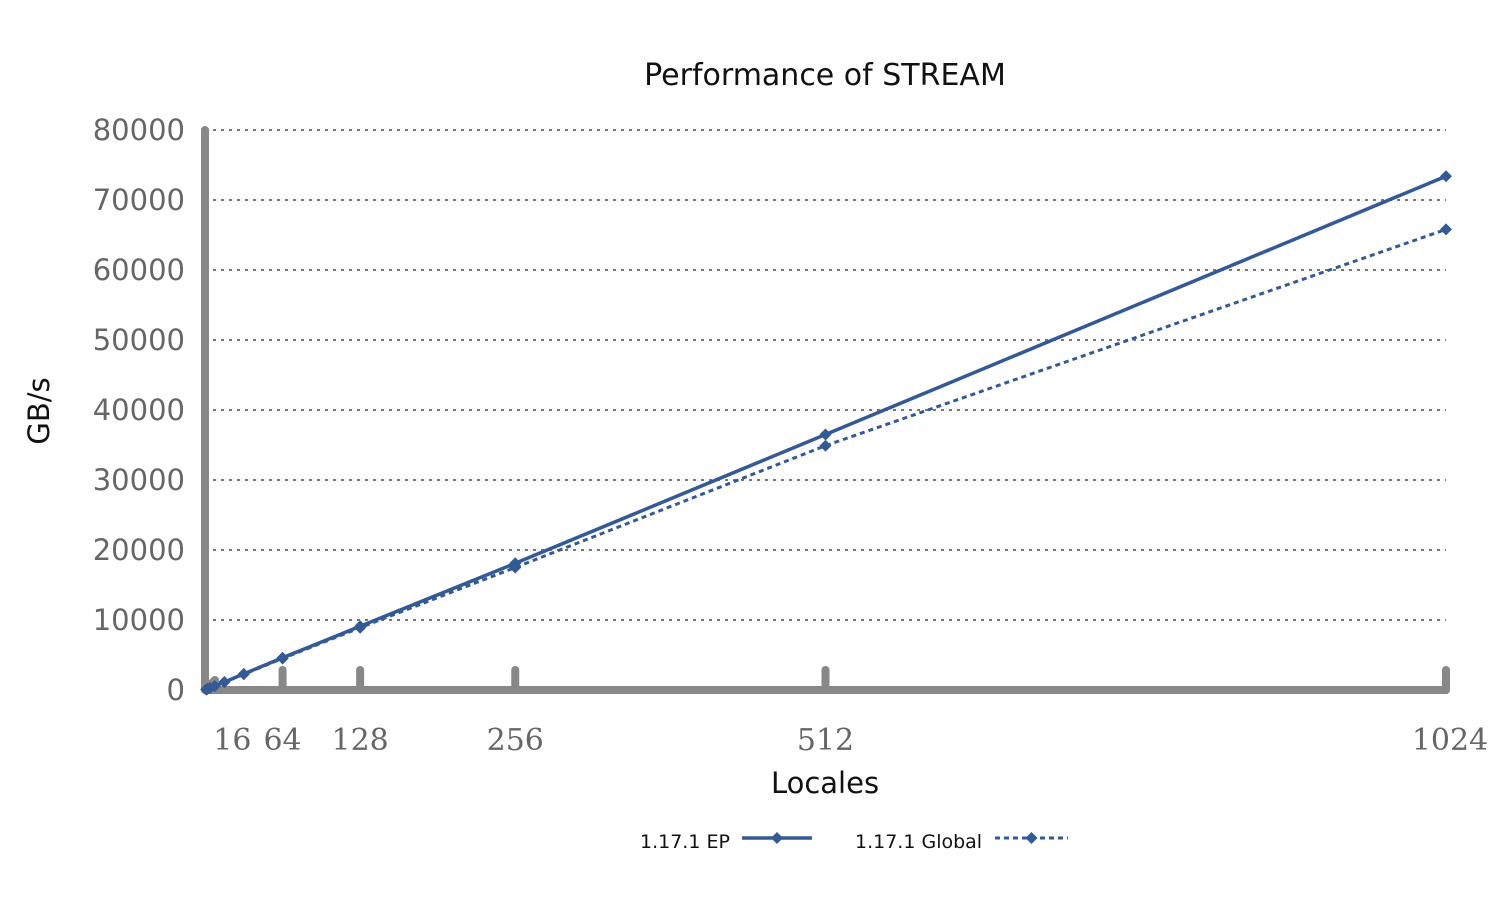 The height and width of the screenshot is (900, 1500). Describe the element at coordinates (825, 783) in the screenshot. I see `x-axis-label: Locales` at that location.